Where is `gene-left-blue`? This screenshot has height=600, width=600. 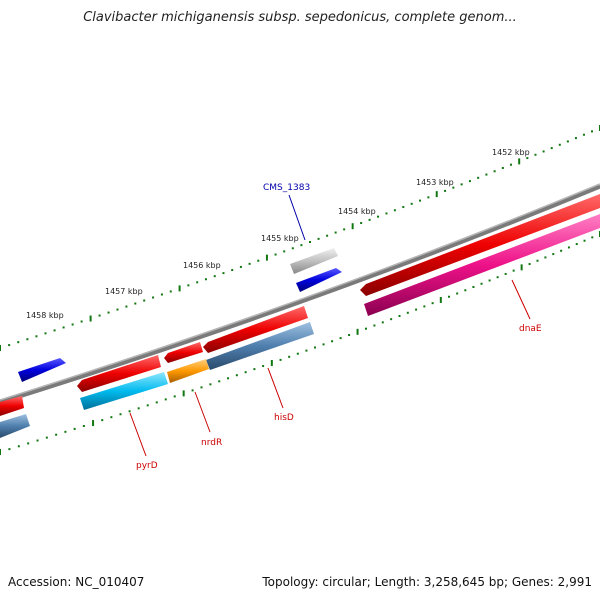
gene-left-blue is located at coordinates (42, 370).